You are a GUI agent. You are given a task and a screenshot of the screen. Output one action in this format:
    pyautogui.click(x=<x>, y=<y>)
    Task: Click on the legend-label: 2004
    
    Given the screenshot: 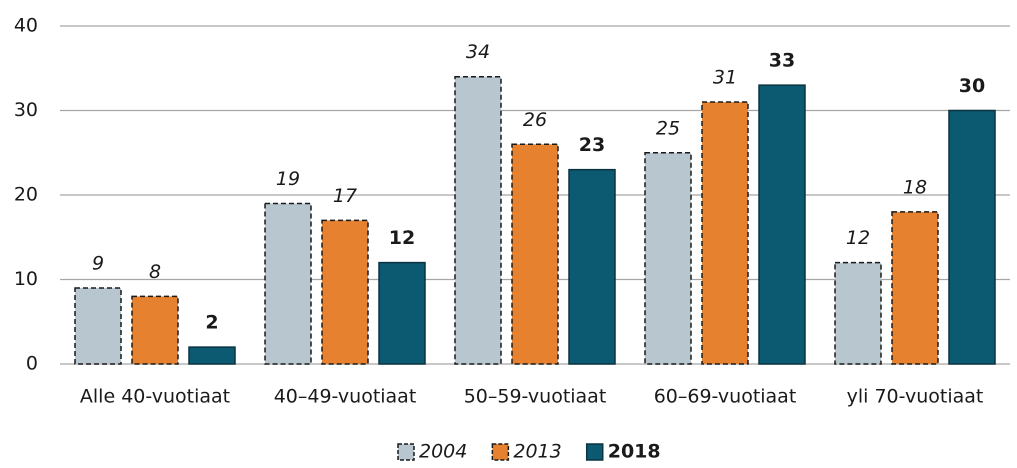 What is the action you would take?
    pyautogui.click(x=443, y=452)
    